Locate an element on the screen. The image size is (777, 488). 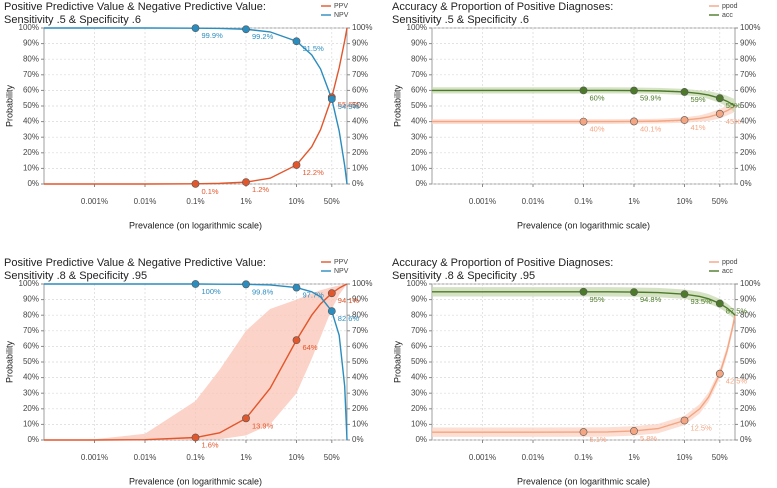
y2-tick-label: 0% is located at coordinates (746, 439).